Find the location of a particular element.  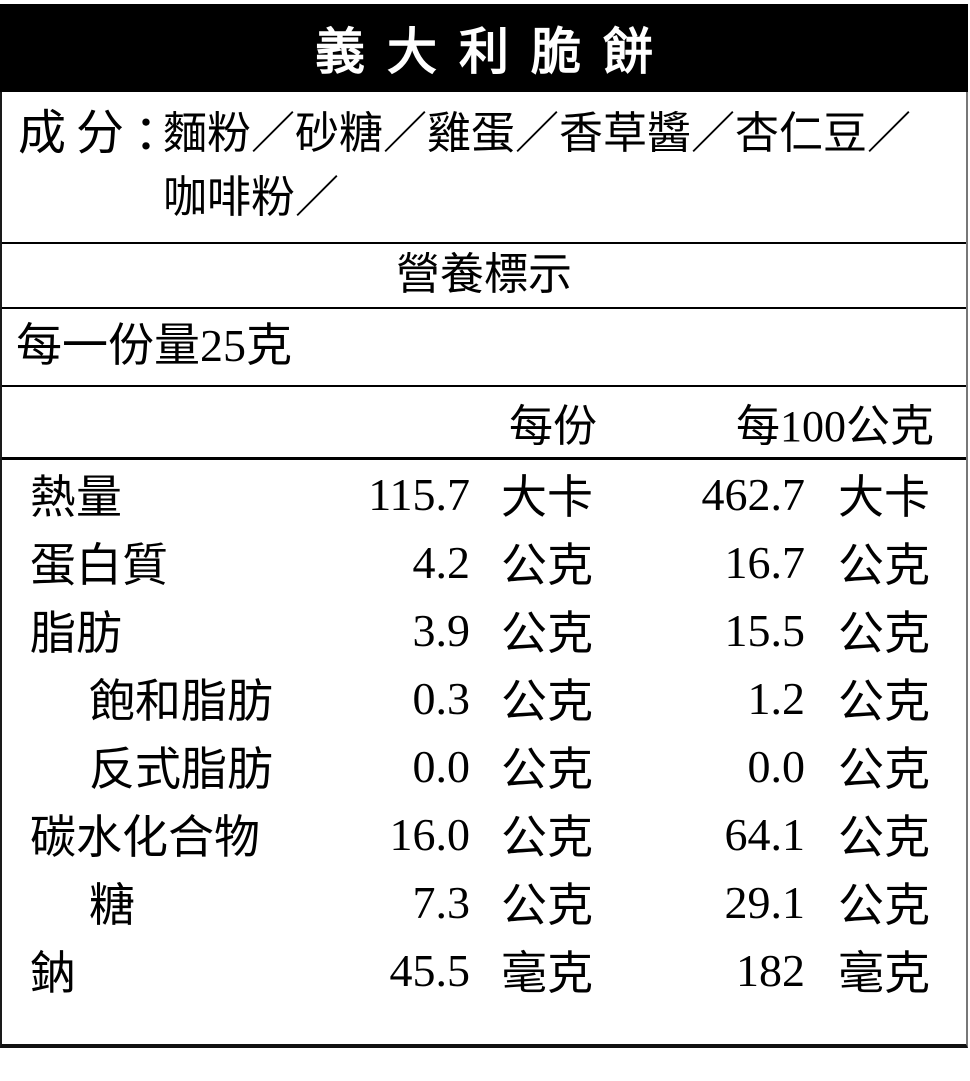

ingredients-list: 麵粉／砂糖／雞蛋／香草醬／杏仁豆／ 咖啡粉／ is located at coordinates (537, 166).